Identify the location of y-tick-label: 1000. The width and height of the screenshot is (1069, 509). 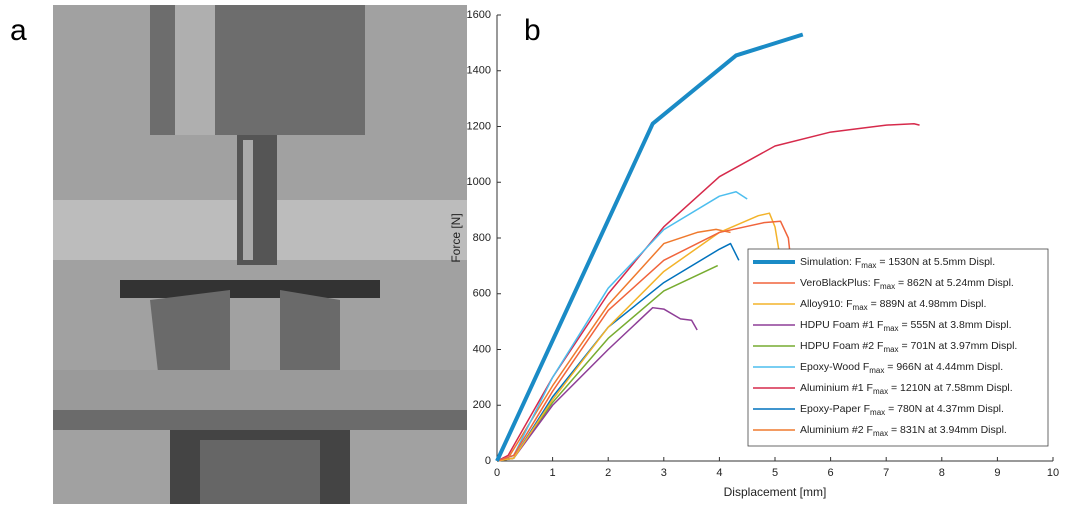
(479, 182).